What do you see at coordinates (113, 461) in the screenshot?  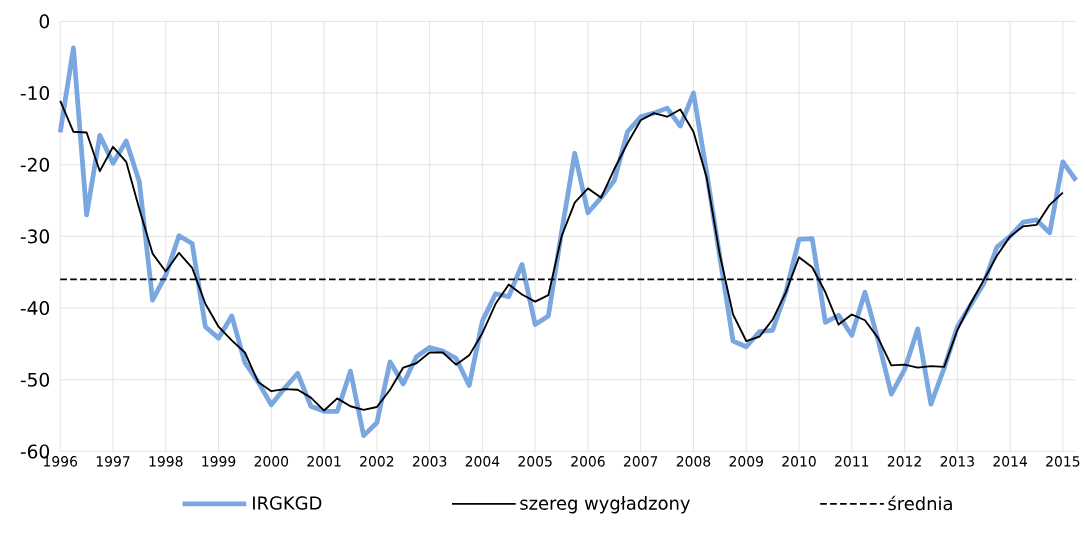 I see `x-tick-label: 1997` at bounding box center [113, 461].